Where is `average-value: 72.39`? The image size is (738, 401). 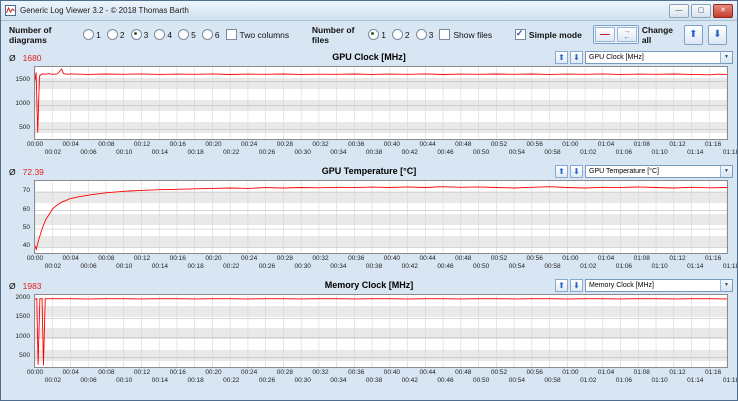 average-value: 72.39 is located at coordinates (33, 172).